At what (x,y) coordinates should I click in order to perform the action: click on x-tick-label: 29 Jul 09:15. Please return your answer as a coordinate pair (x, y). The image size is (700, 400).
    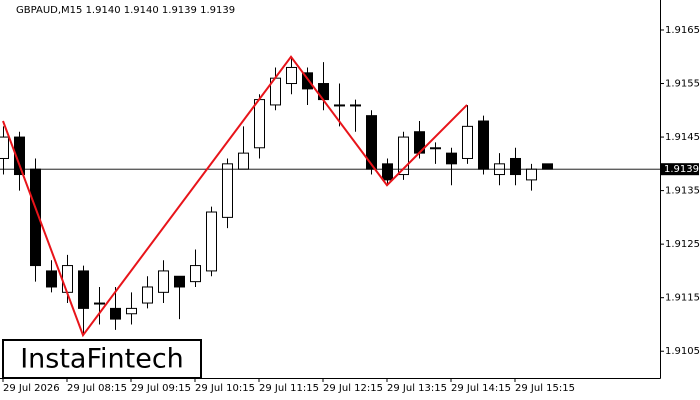
    Looking at the image, I should click on (161, 388).